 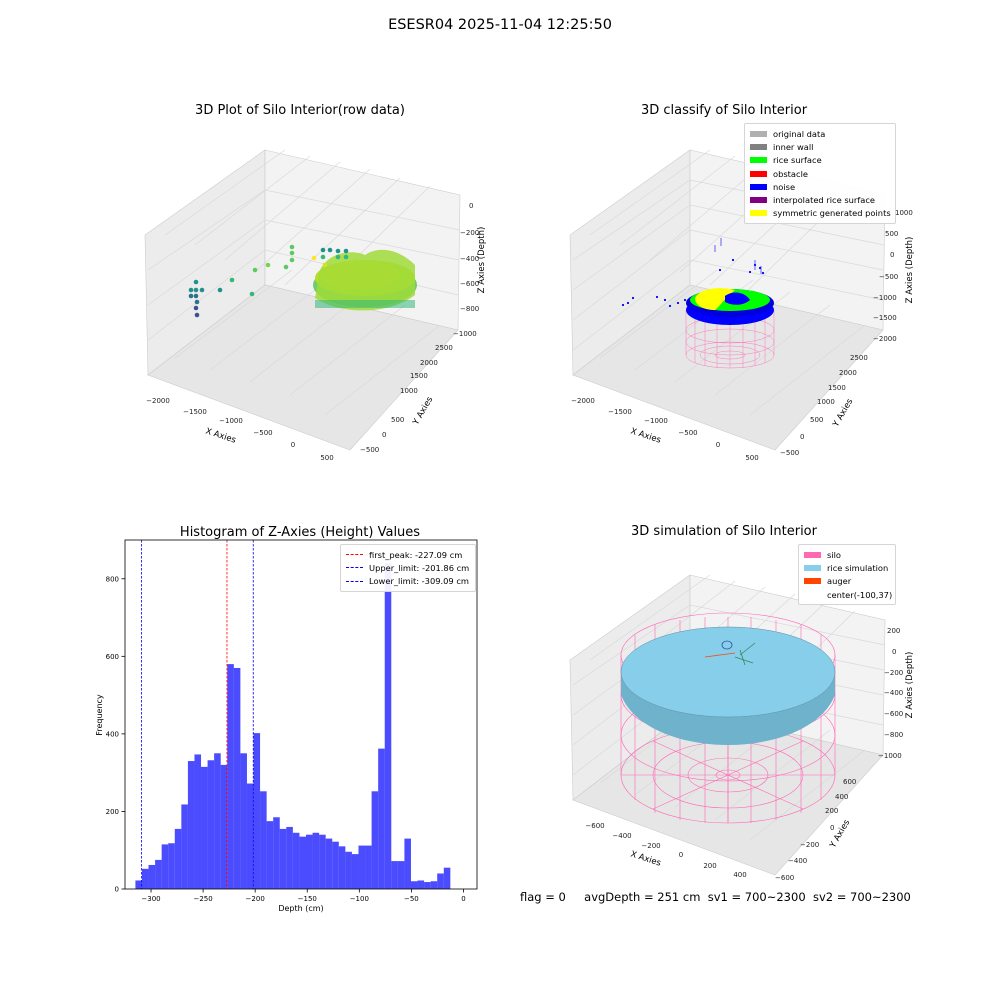 What do you see at coordinates (893, 735) in the screenshot?
I see `plot4-ztick-5: −800` at bounding box center [893, 735].